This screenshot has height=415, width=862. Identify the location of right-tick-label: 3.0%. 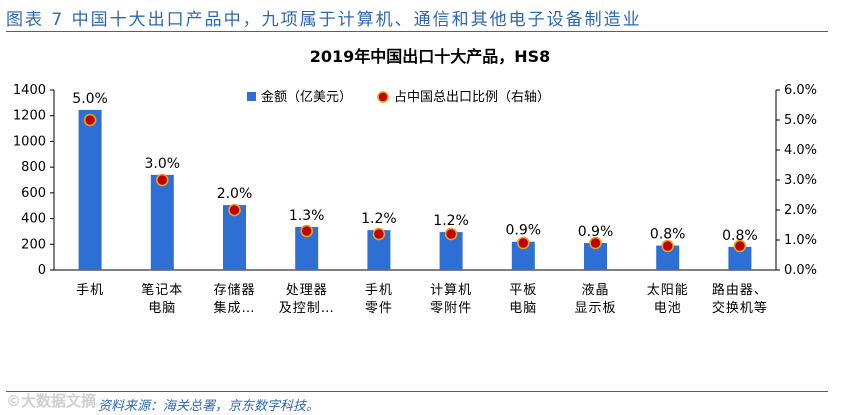
(800, 180).